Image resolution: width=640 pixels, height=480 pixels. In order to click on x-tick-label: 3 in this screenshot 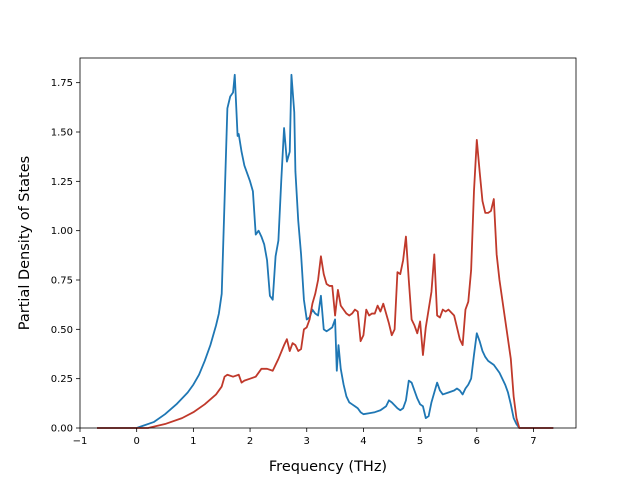, I will do `click(307, 441)`.